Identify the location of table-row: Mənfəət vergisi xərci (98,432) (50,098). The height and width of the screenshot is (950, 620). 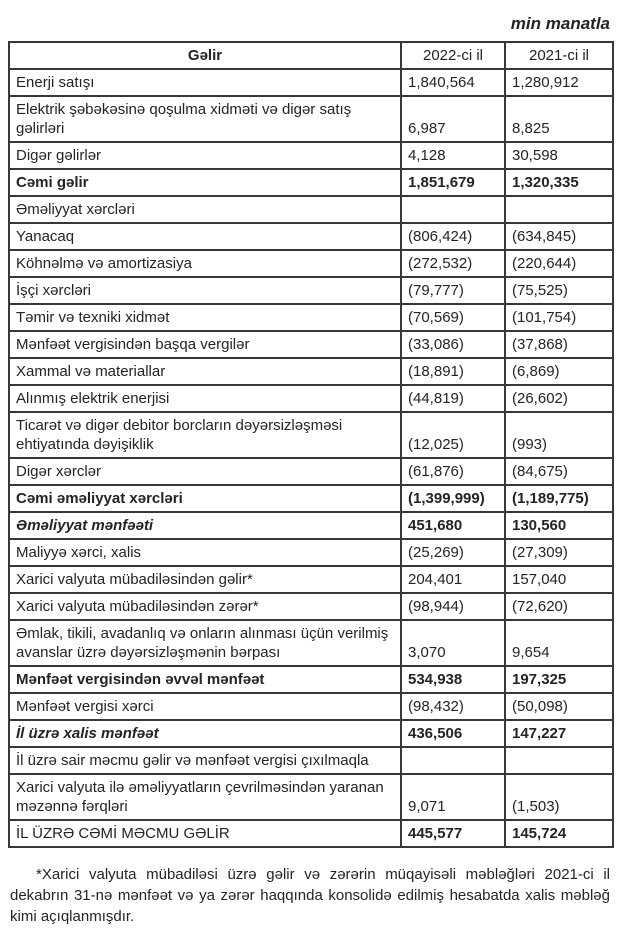
(311, 706).